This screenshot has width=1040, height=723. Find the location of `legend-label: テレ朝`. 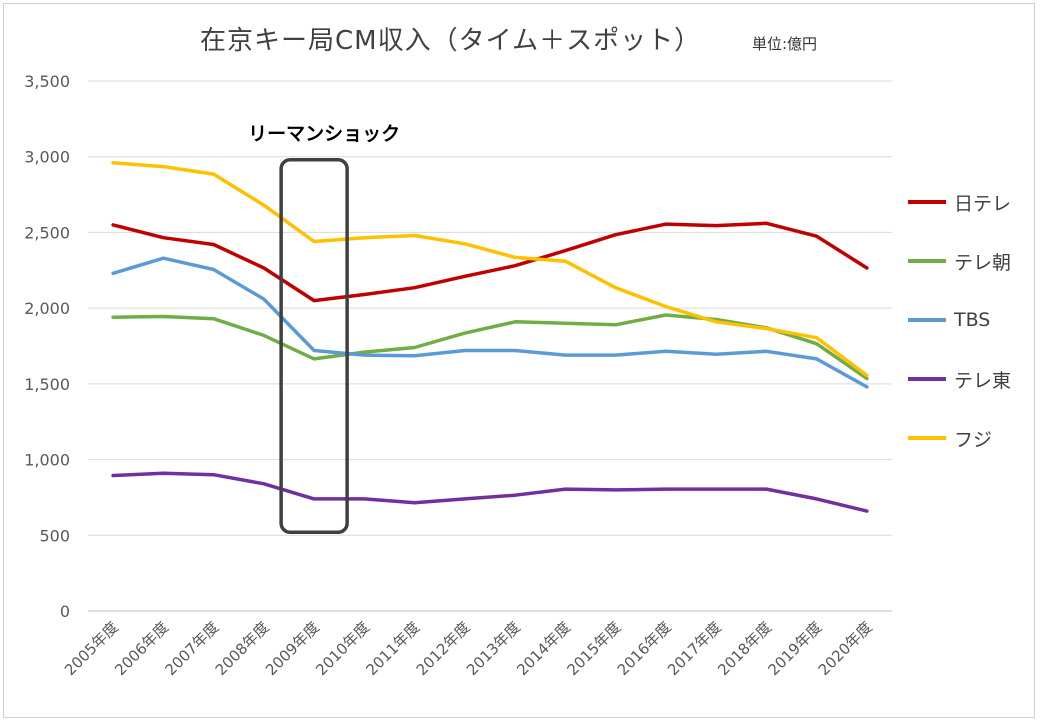

legend-label: テレ朝 is located at coordinates (983, 262).